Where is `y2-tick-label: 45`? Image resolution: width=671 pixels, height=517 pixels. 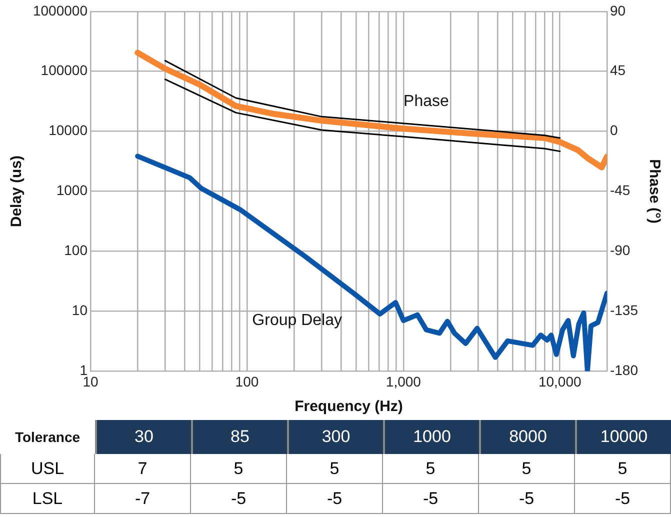
y2-tick-label: 45 is located at coordinates (618, 70).